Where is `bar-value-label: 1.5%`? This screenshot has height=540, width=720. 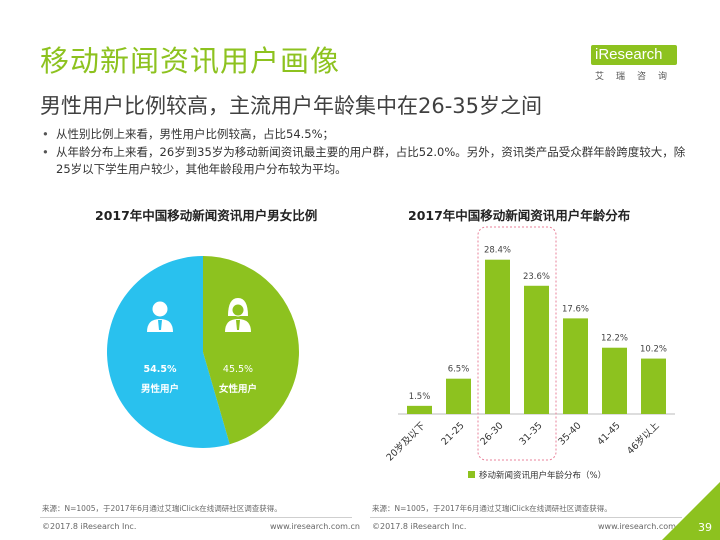
bar-value-label: 1.5% is located at coordinates (420, 397).